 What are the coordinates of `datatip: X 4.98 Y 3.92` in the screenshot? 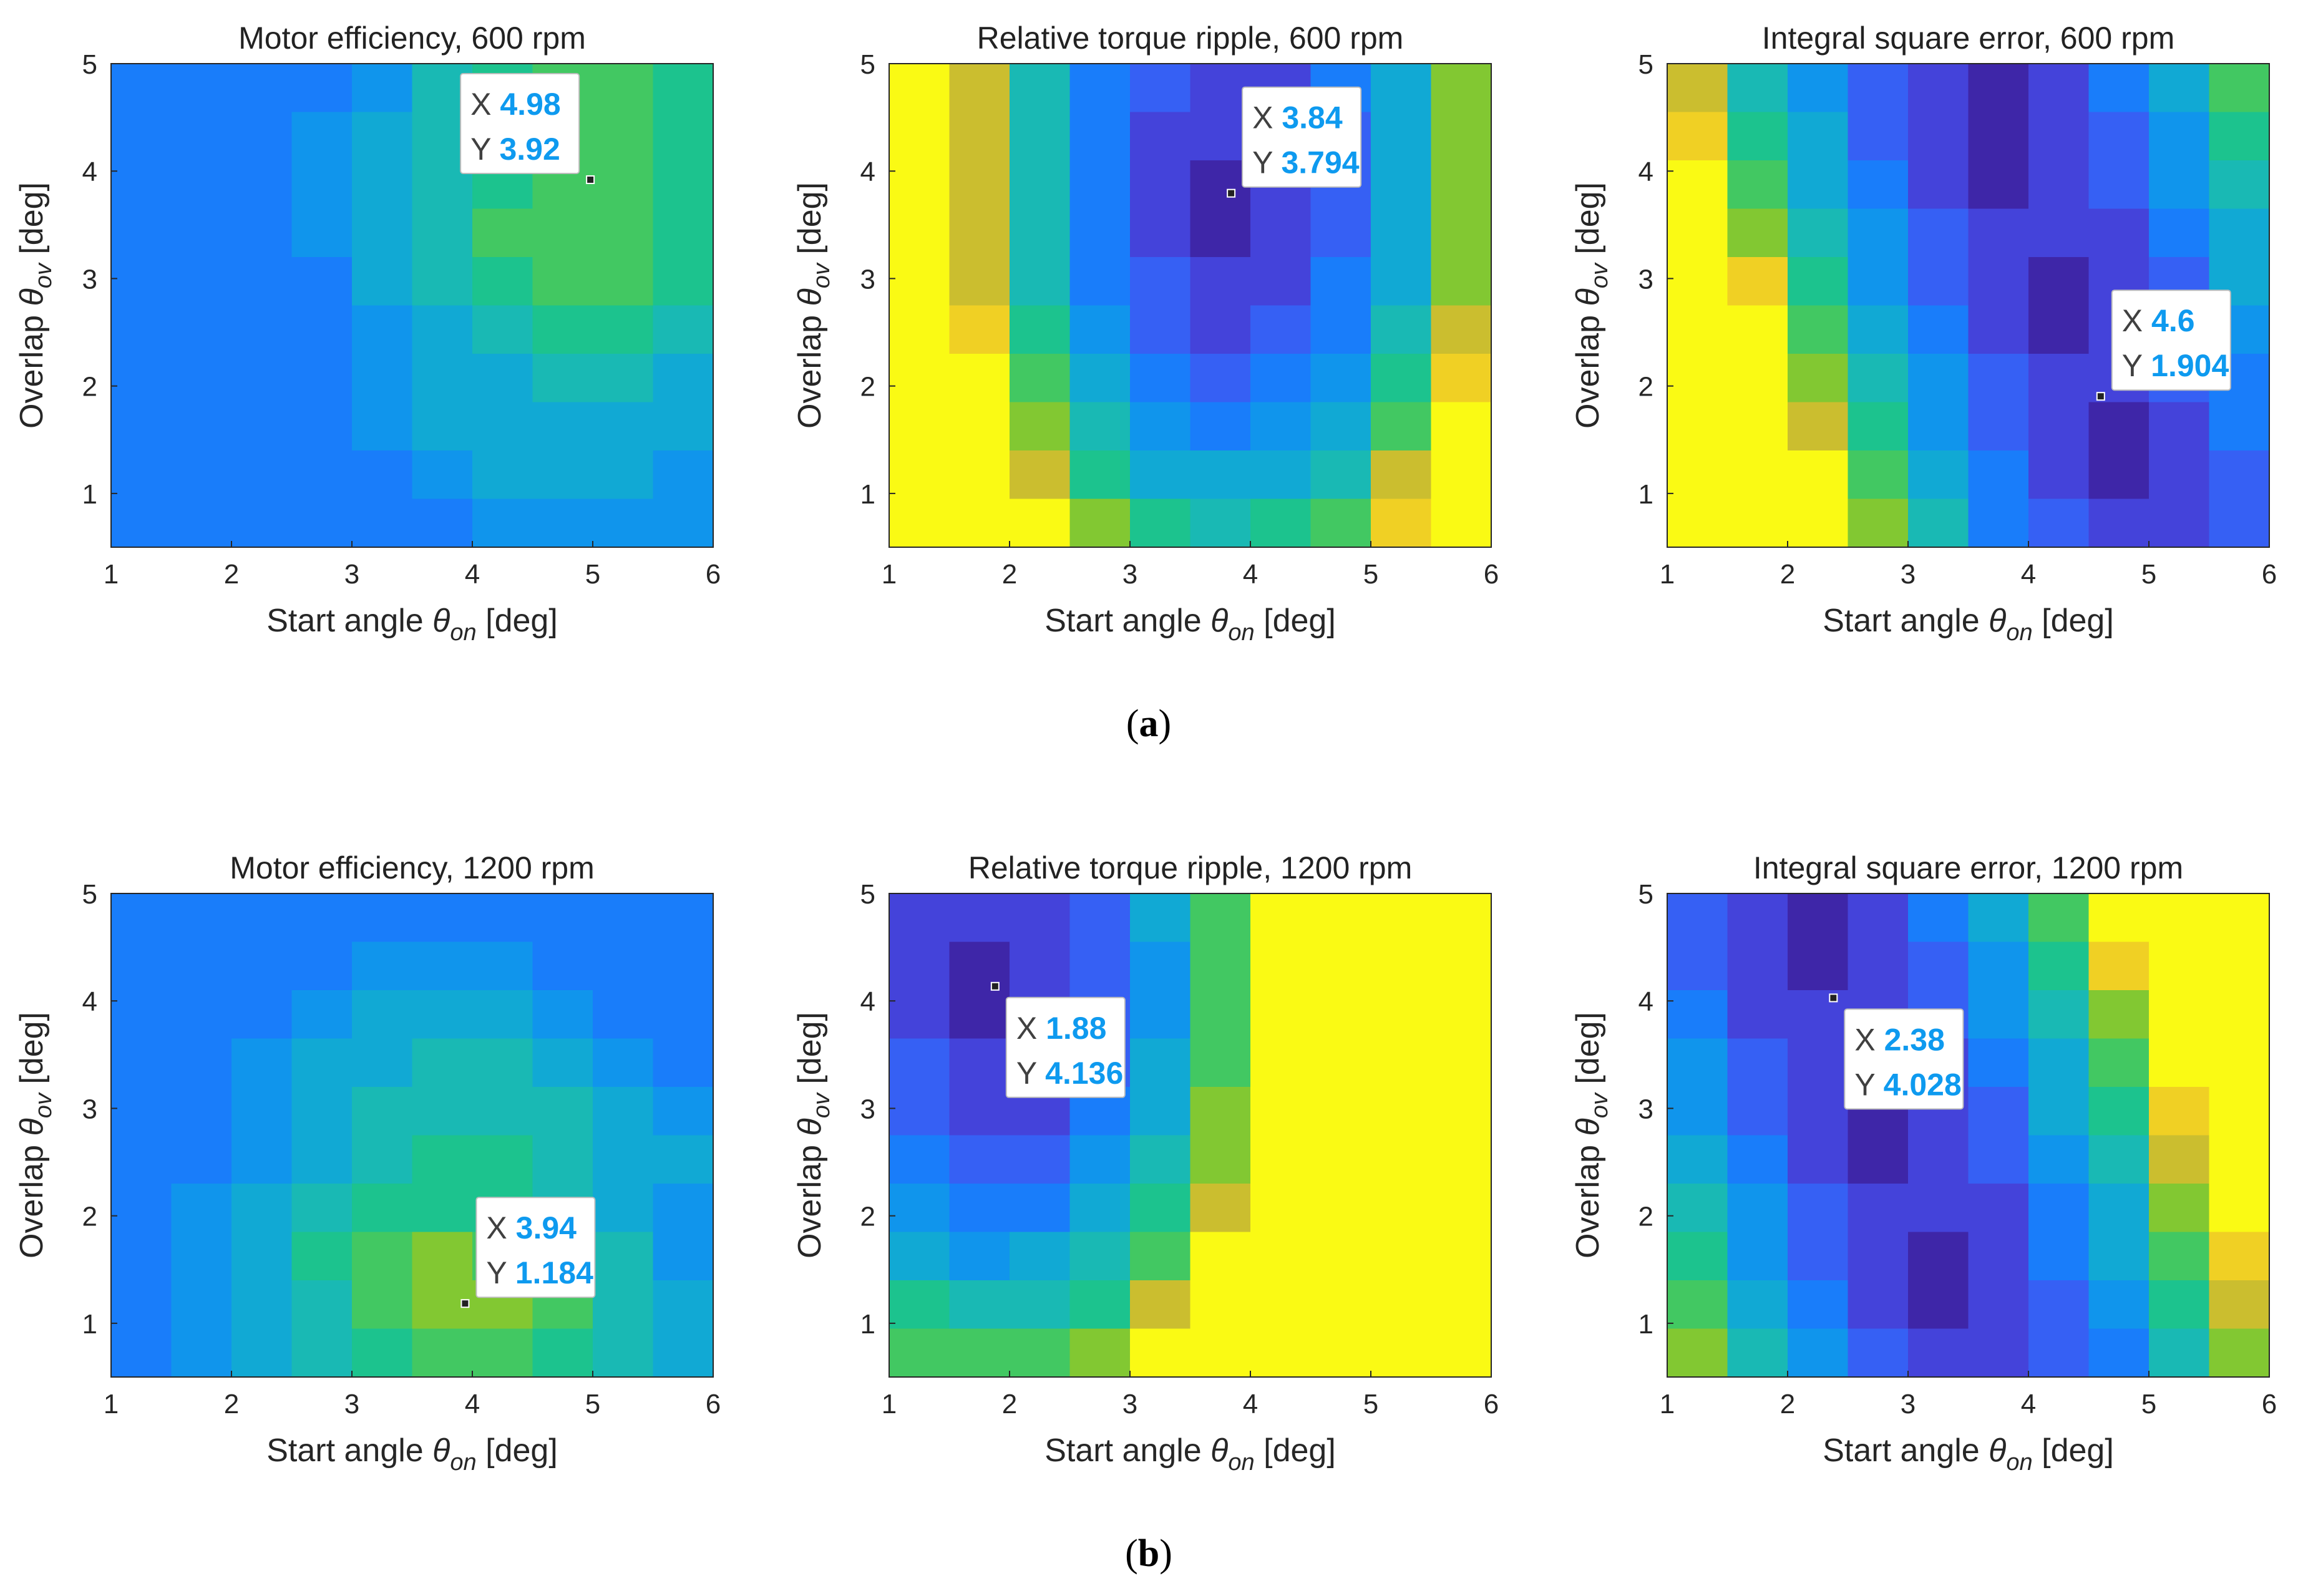 It's located at (520, 123).